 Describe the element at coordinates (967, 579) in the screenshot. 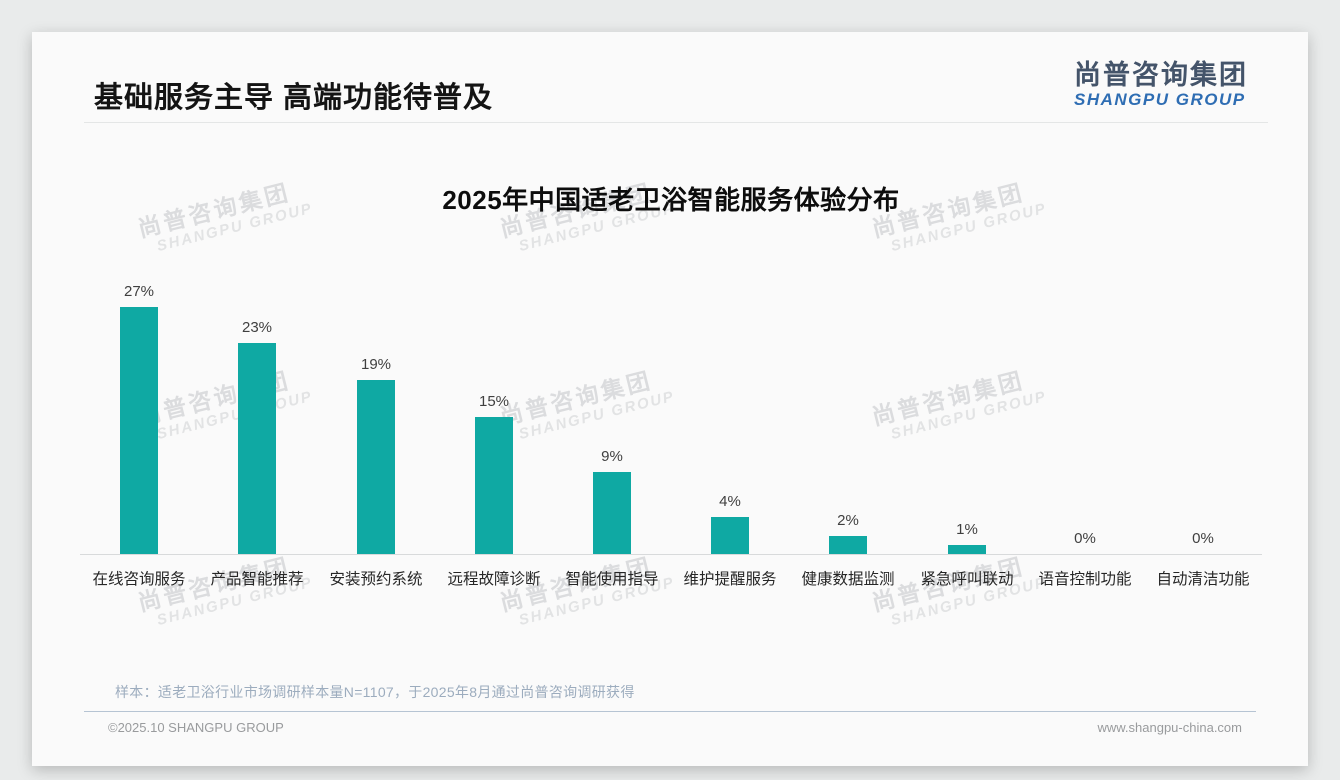

I see `category-label: 紧急呼叫联动` at that location.